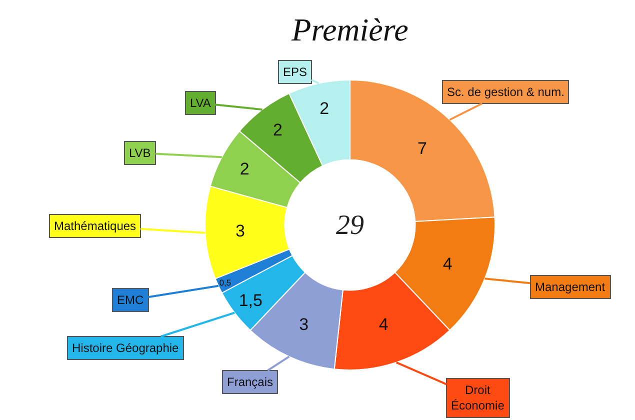 The height and width of the screenshot is (420, 635). Describe the element at coordinates (225, 282) in the screenshot. I see `data-label: 0,5` at that location.